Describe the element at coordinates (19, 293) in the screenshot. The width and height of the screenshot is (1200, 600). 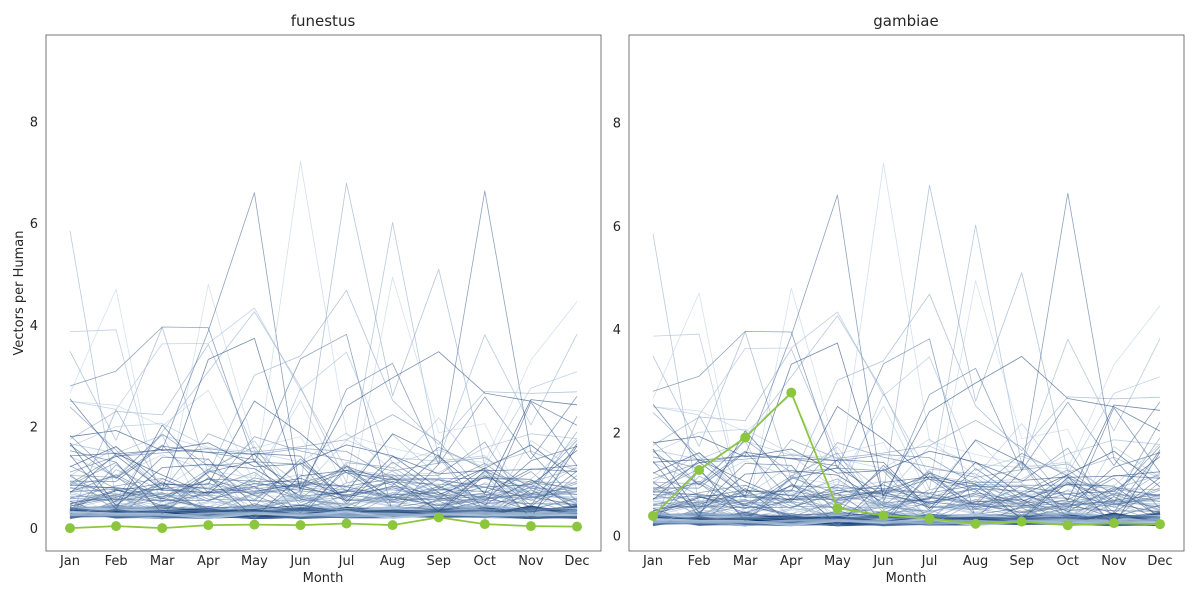
I see `y-axis-label: Vectors per Human` at that location.